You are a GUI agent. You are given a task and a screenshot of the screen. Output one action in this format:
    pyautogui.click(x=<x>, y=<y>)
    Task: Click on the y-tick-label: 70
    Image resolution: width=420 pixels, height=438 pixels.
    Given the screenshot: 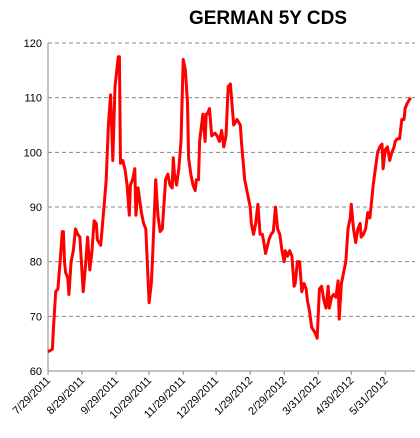 What is the action you would take?
    pyautogui.click(x=36, y=317)
    